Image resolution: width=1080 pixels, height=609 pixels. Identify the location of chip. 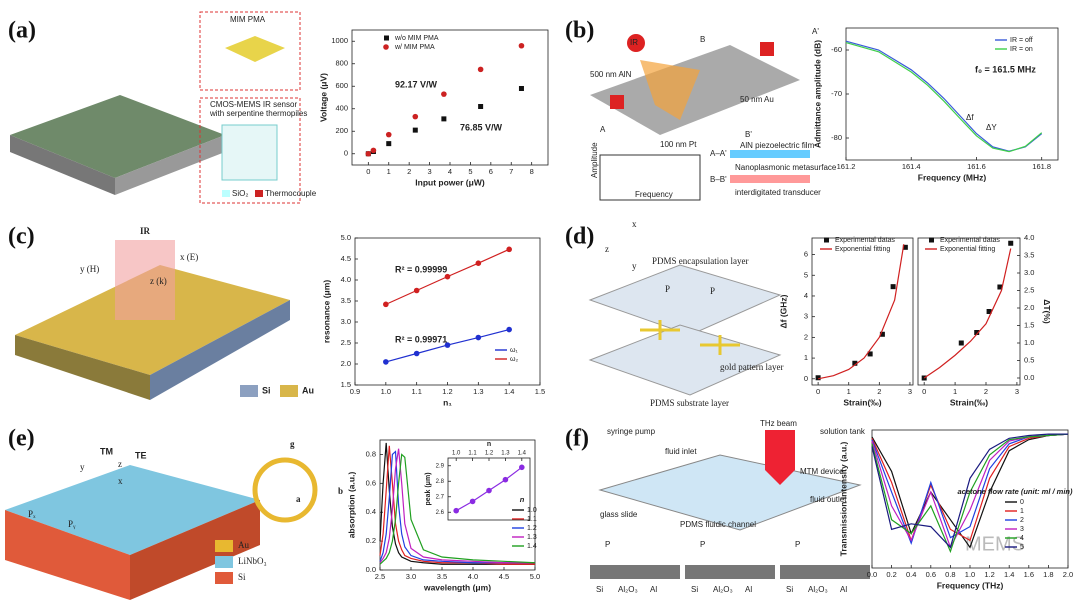
(730, 492).